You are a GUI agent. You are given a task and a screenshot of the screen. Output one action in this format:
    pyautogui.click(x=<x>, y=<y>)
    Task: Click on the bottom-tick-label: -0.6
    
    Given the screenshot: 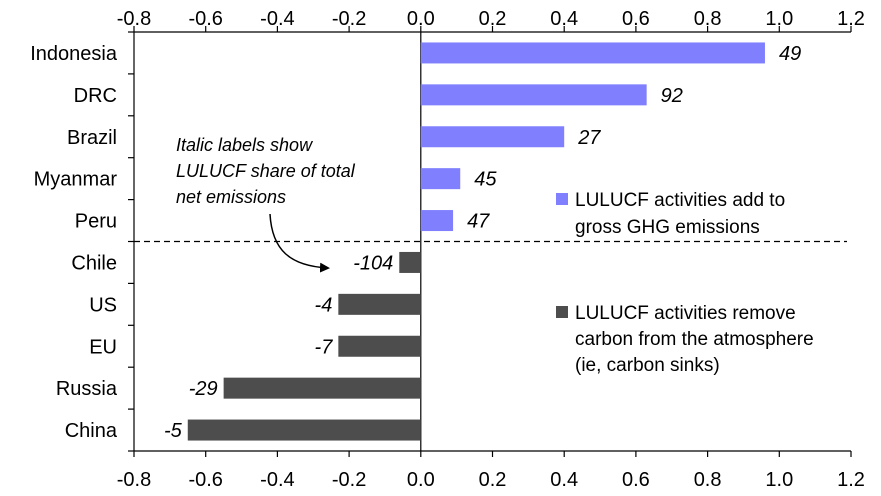 What is the action you would take?
    pyautogui.click(x=205, y=480)
    